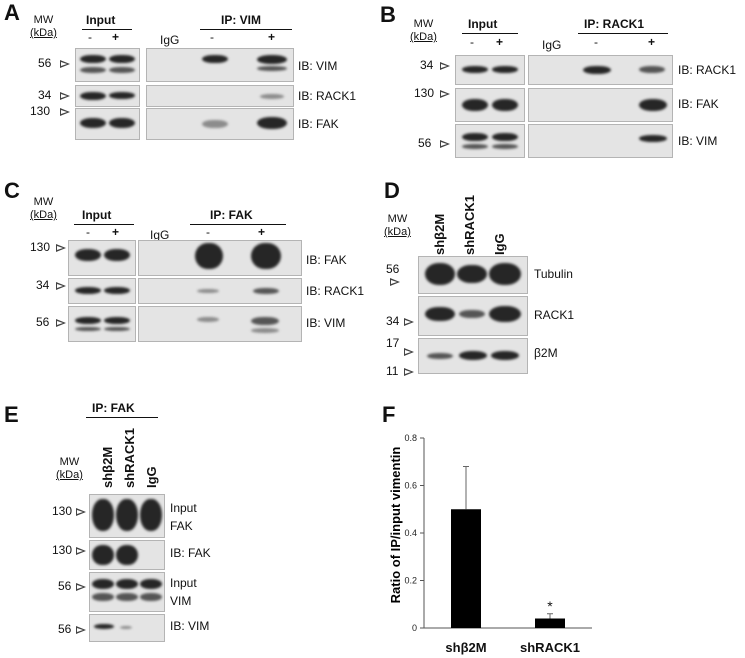  What do you see at coordinates (122, 417) in the screenshot?
I see `panel-e-ip-rule` at bounding box center [122, 417].